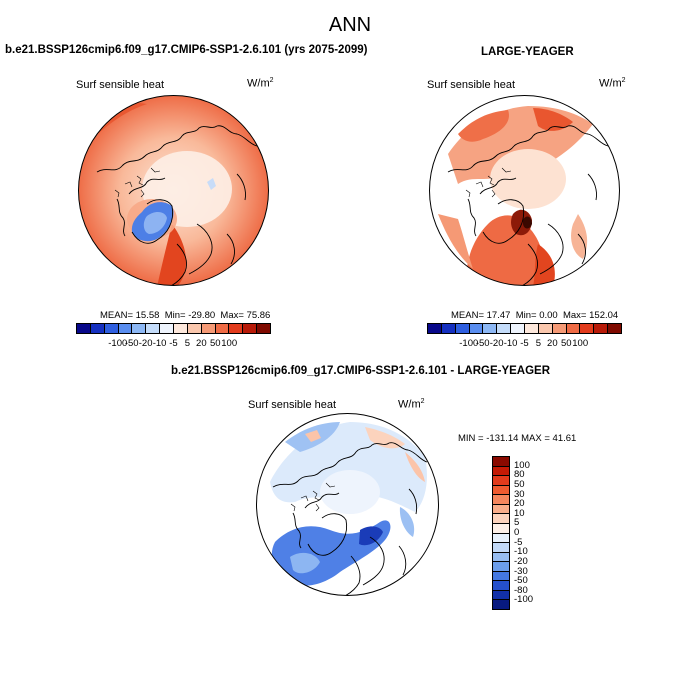 The image size is (700, 700). I want to click on panel-2-colorbar-tick-label: -20, so click(496, 343).